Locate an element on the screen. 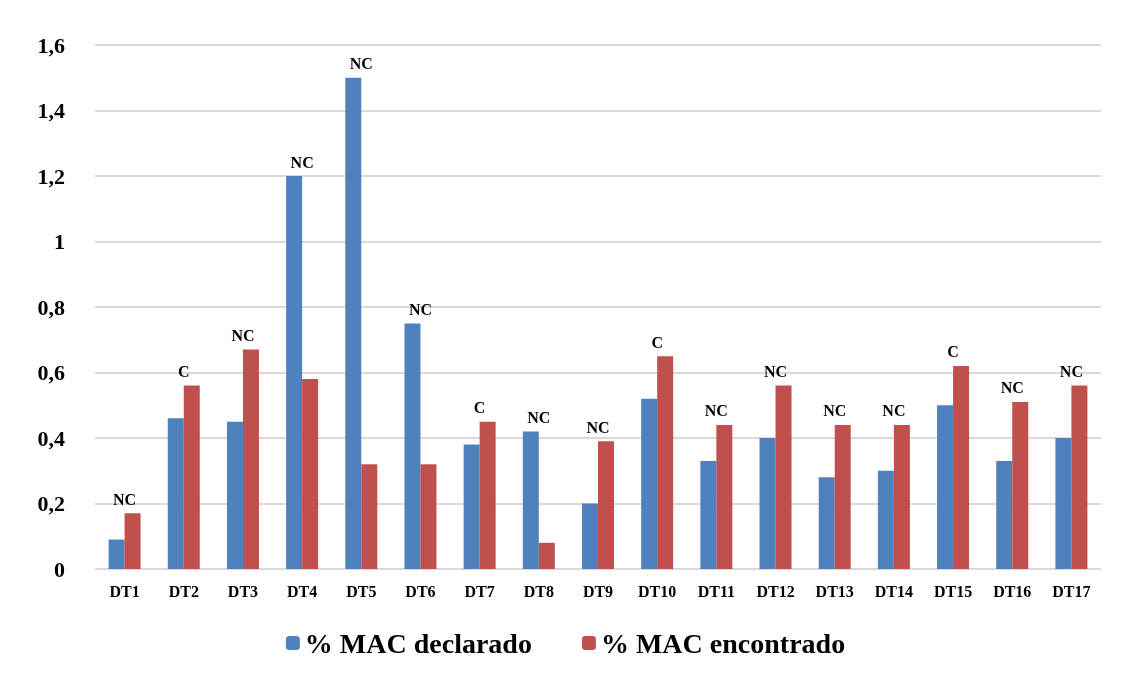 The height and width of the screenshot is (684, 1131). x-tick-label: DT16 is located at coordinates (1012, 591).